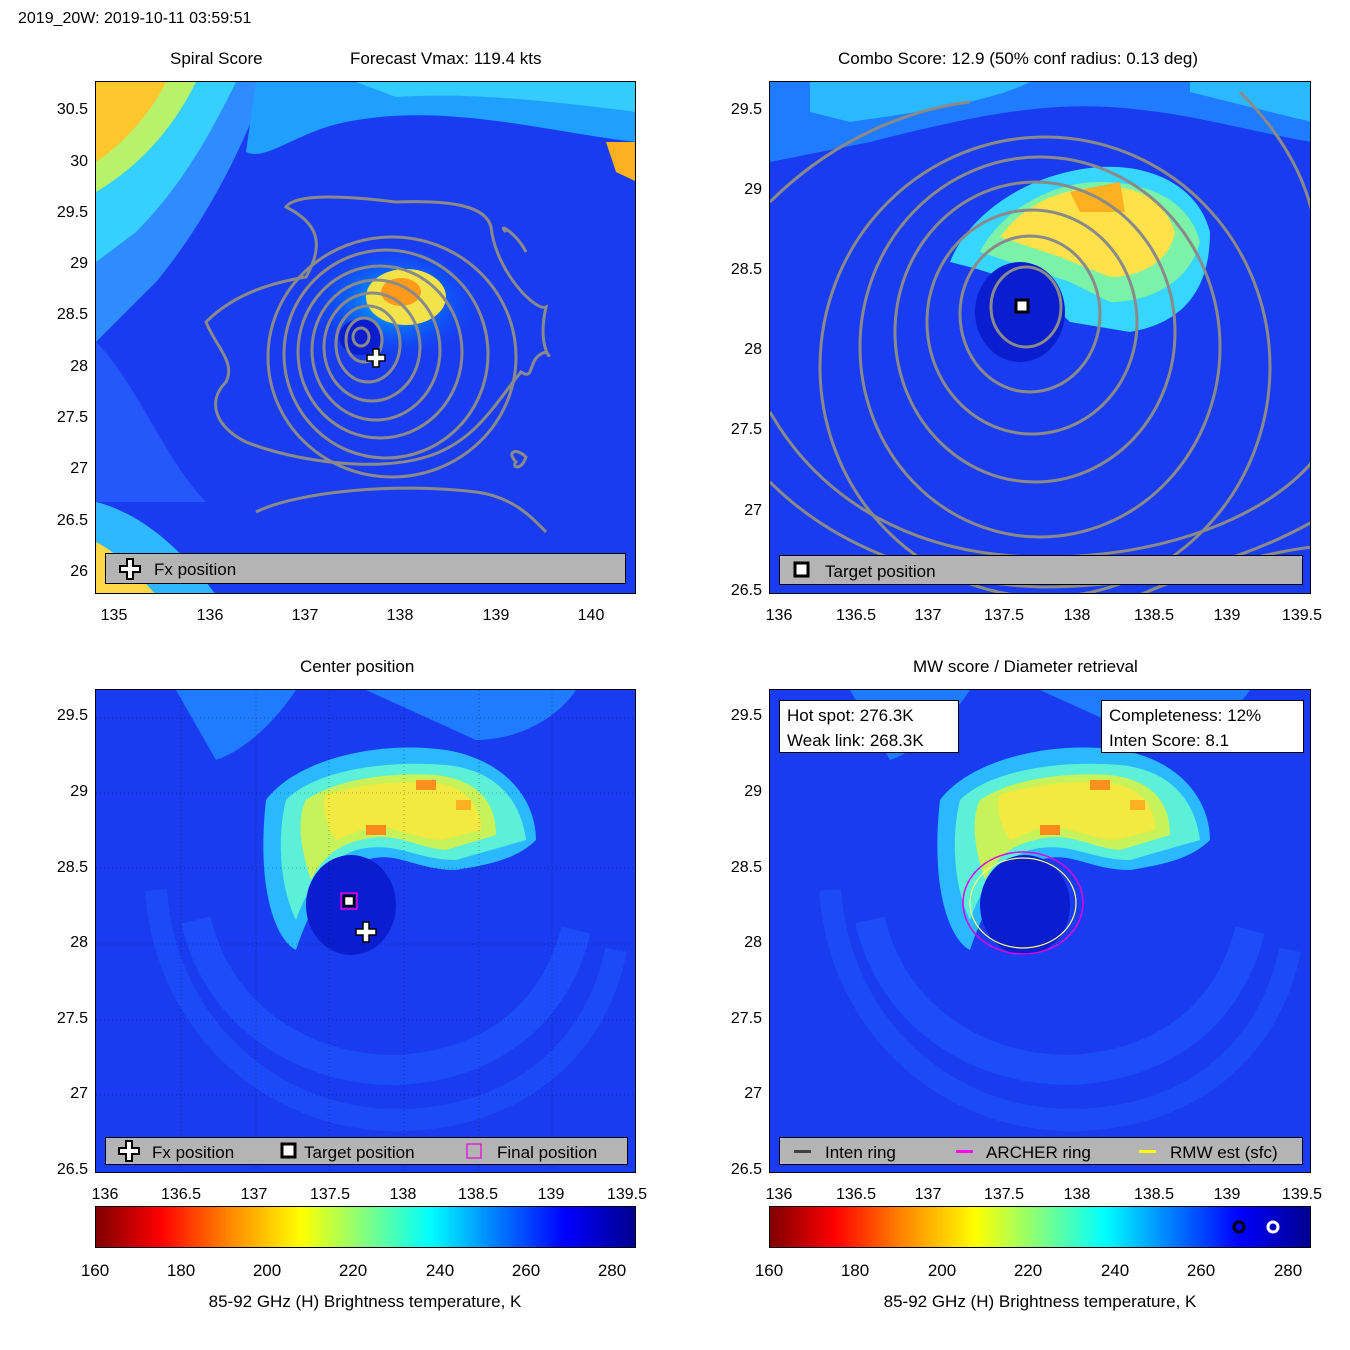  I want to click on figure-title: 2019_20W: 2019-10-11 03:59:51, so click(135, 18).